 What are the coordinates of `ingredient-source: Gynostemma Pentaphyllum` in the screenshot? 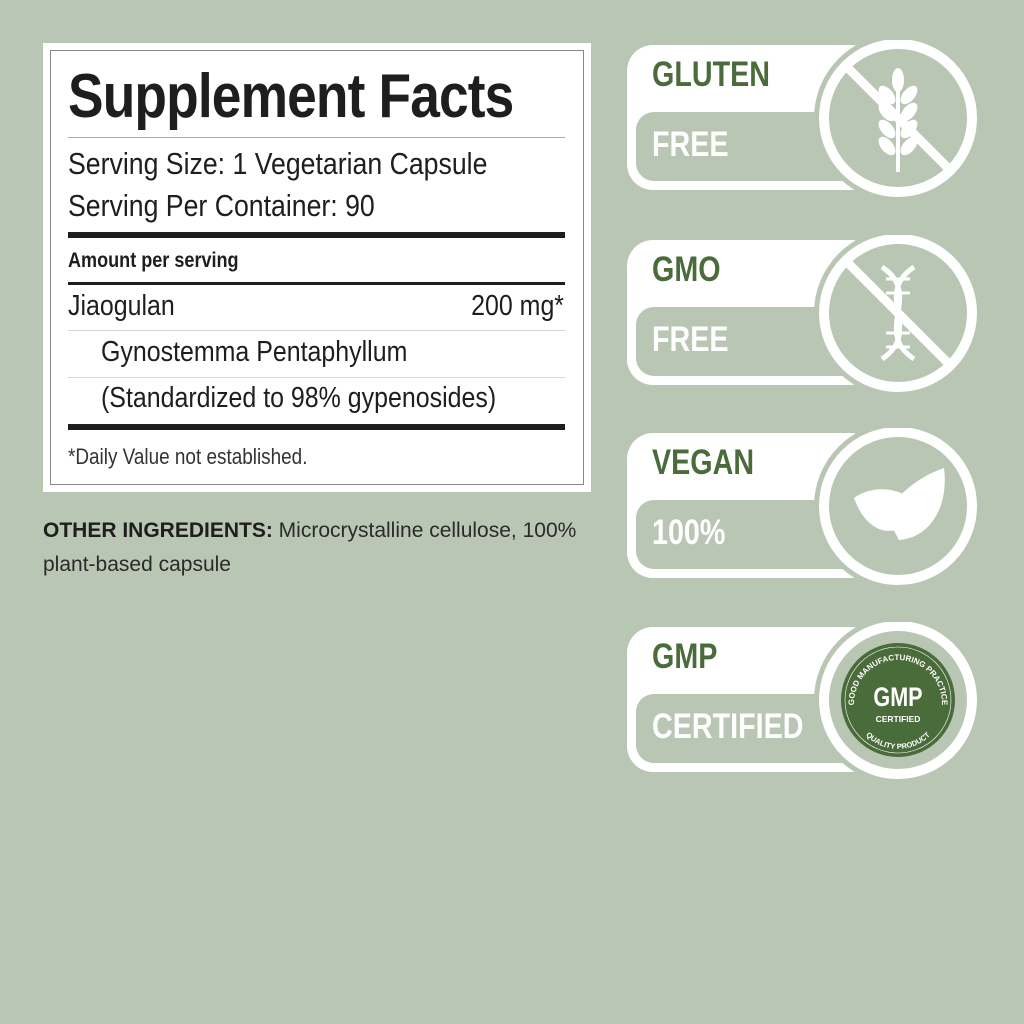 It's located at (254, 352).